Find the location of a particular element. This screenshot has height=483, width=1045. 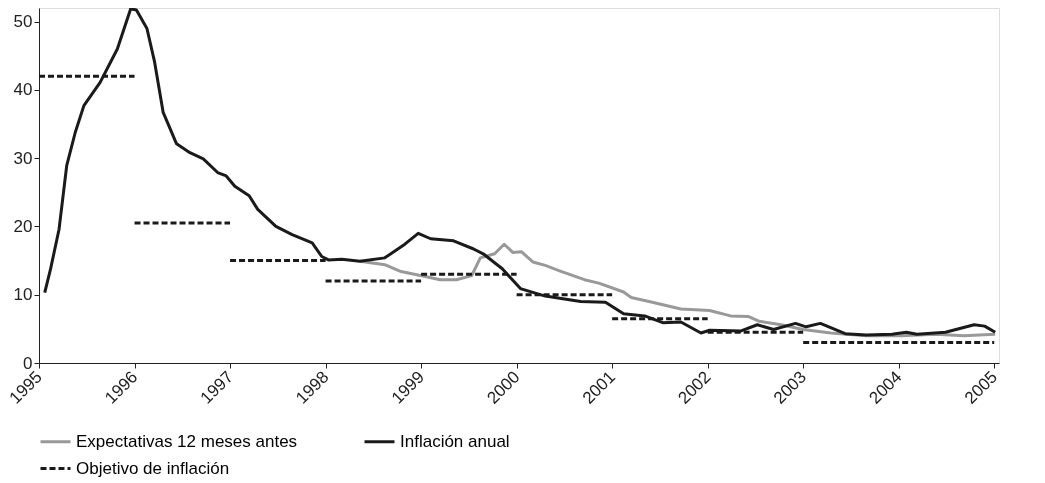

y-tick-label: 10 is located at coordinates (23, 295).